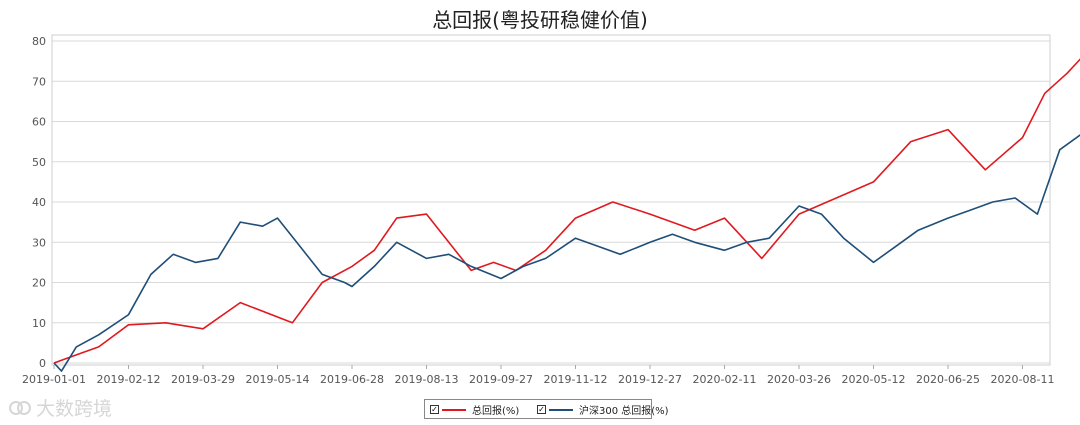  Describe the element at coordinates (540, 20) in the screenshot. I see `chart-title: 总回报(粤投研稳健价值)` at that location.